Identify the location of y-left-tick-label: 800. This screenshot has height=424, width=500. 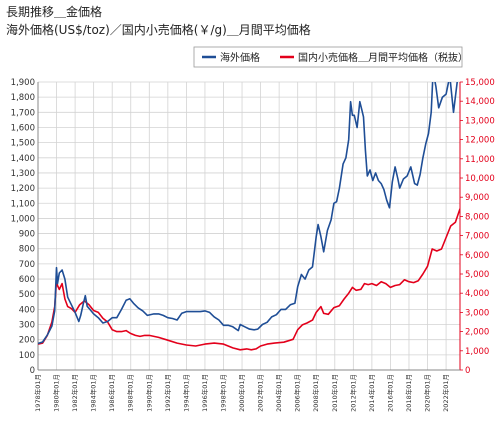
(27, 250).